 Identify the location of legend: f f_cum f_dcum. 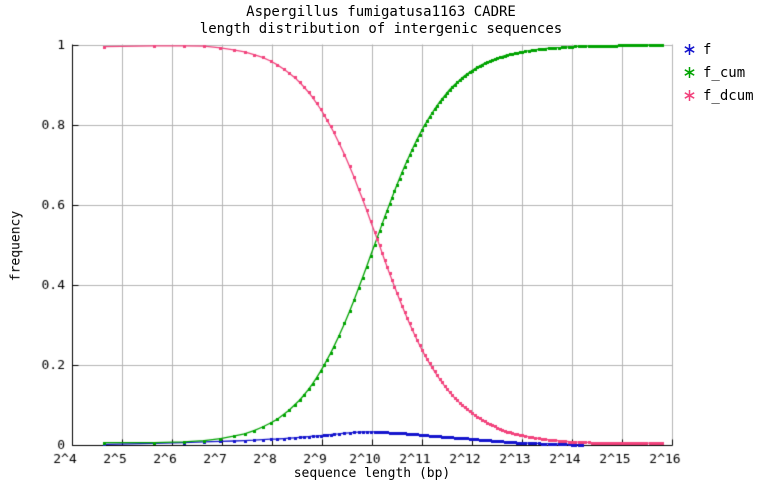
(718, 72).